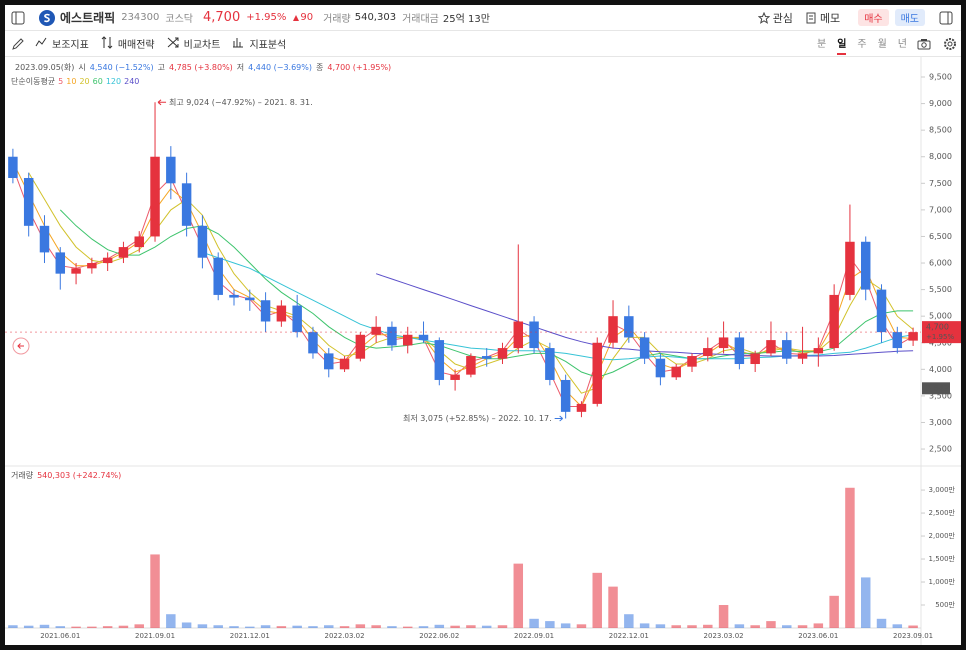 This screenshot has width=966, height=650. What do you see at coordinates (924, 44) in the screenshot?
I see `camera-icon` at bounding box center [924, 44].